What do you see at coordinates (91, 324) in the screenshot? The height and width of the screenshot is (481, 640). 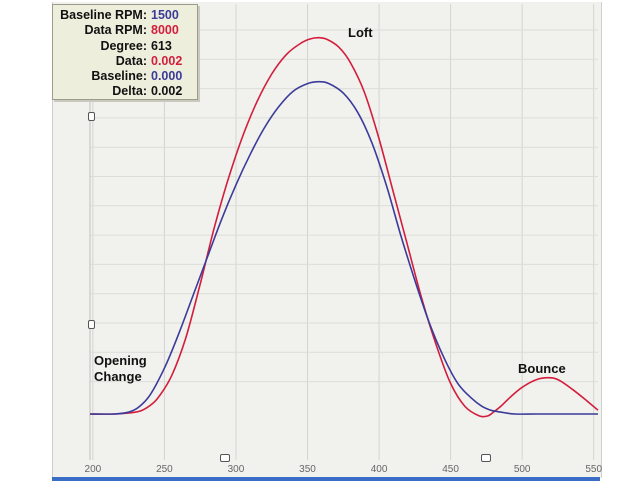 I see `y-axis-drag-handle-bottom` at bounding box center [91, 324].